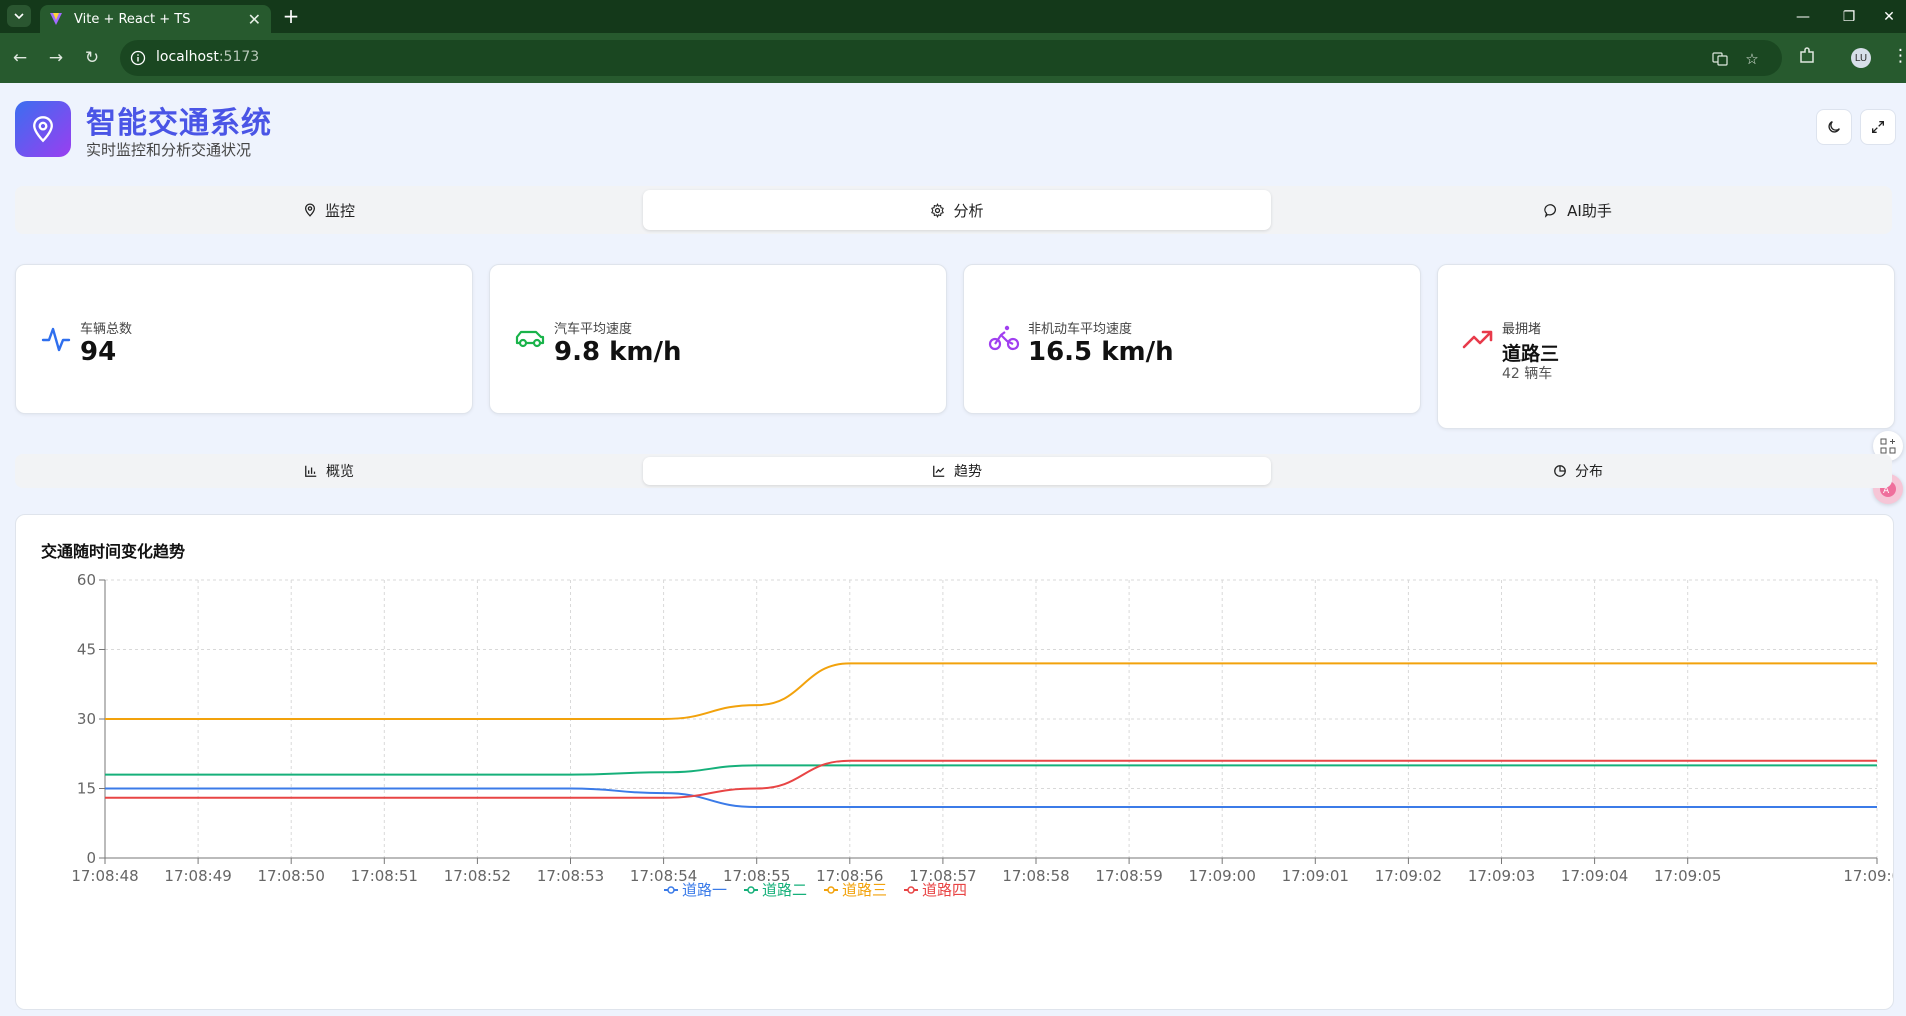  What do you see at coordinates (530, 339) in the screenshot?
I see `car-icon` at bounding box center [530, 339].